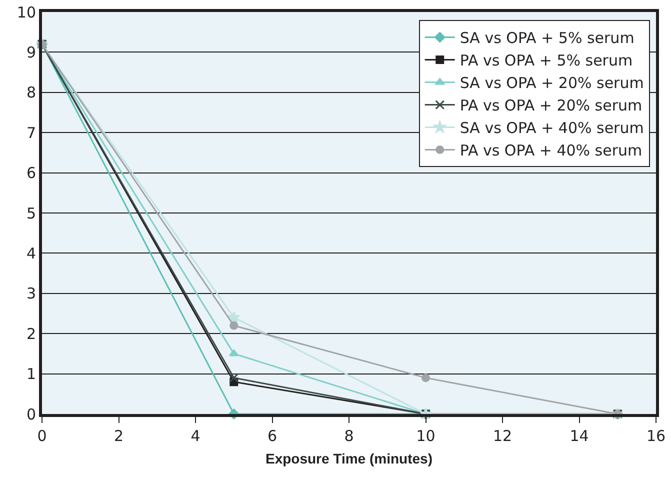  What do you see at coordinates (579, 436) in the screenshot?
I see `x-tick-label: 14` at bounding box center [579, 436].